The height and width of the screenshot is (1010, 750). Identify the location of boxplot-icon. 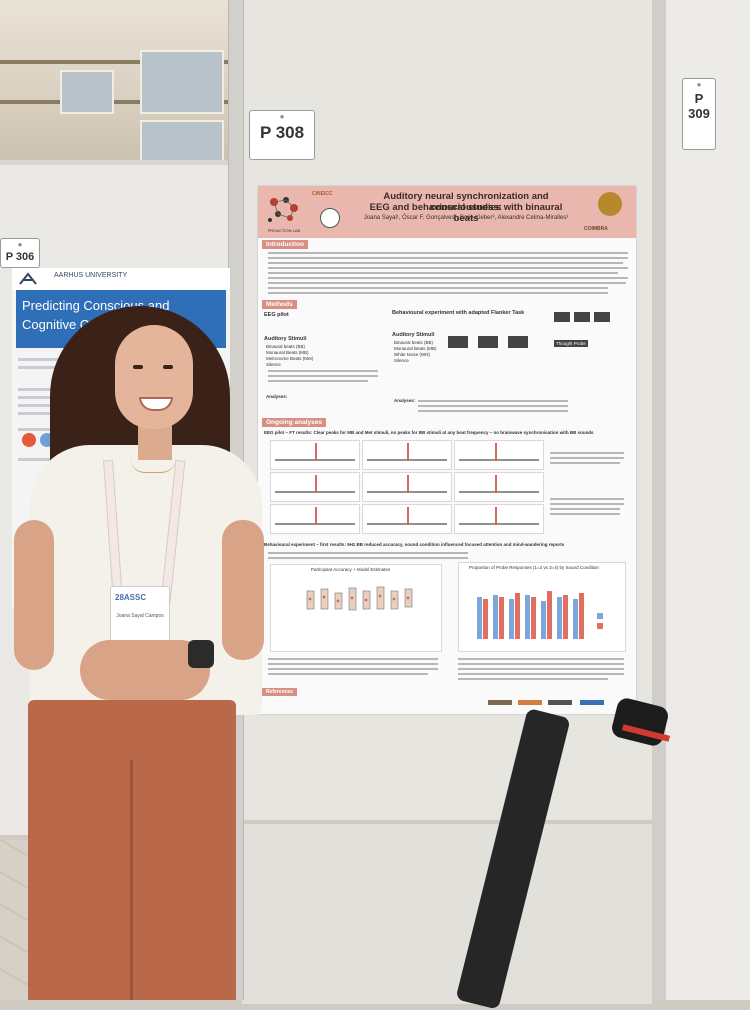
(359, 598).